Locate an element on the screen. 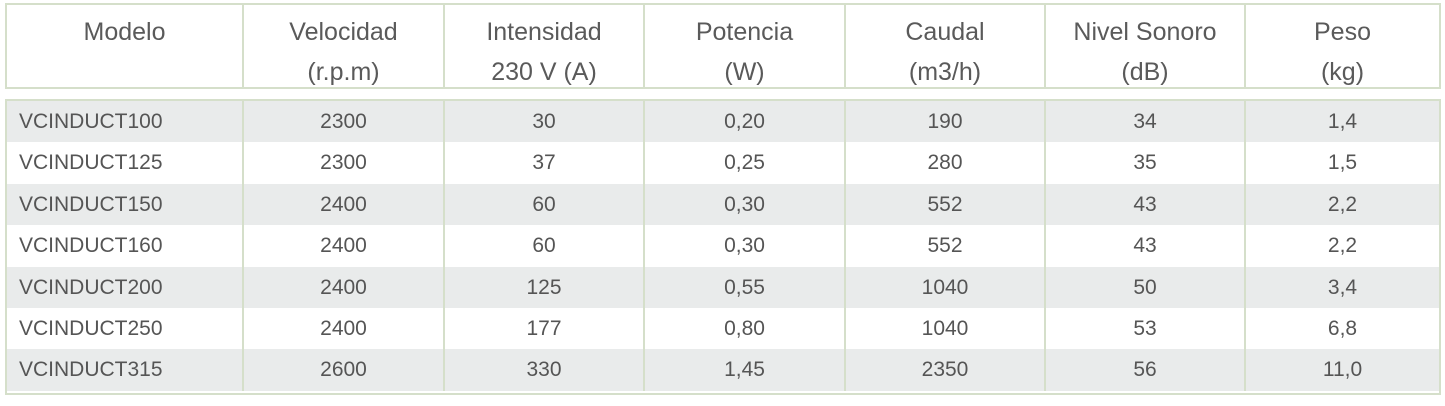 This screenshot has width=1445, height=406. header-potencia: Potencia (W) is located at coordinates (745, 46).